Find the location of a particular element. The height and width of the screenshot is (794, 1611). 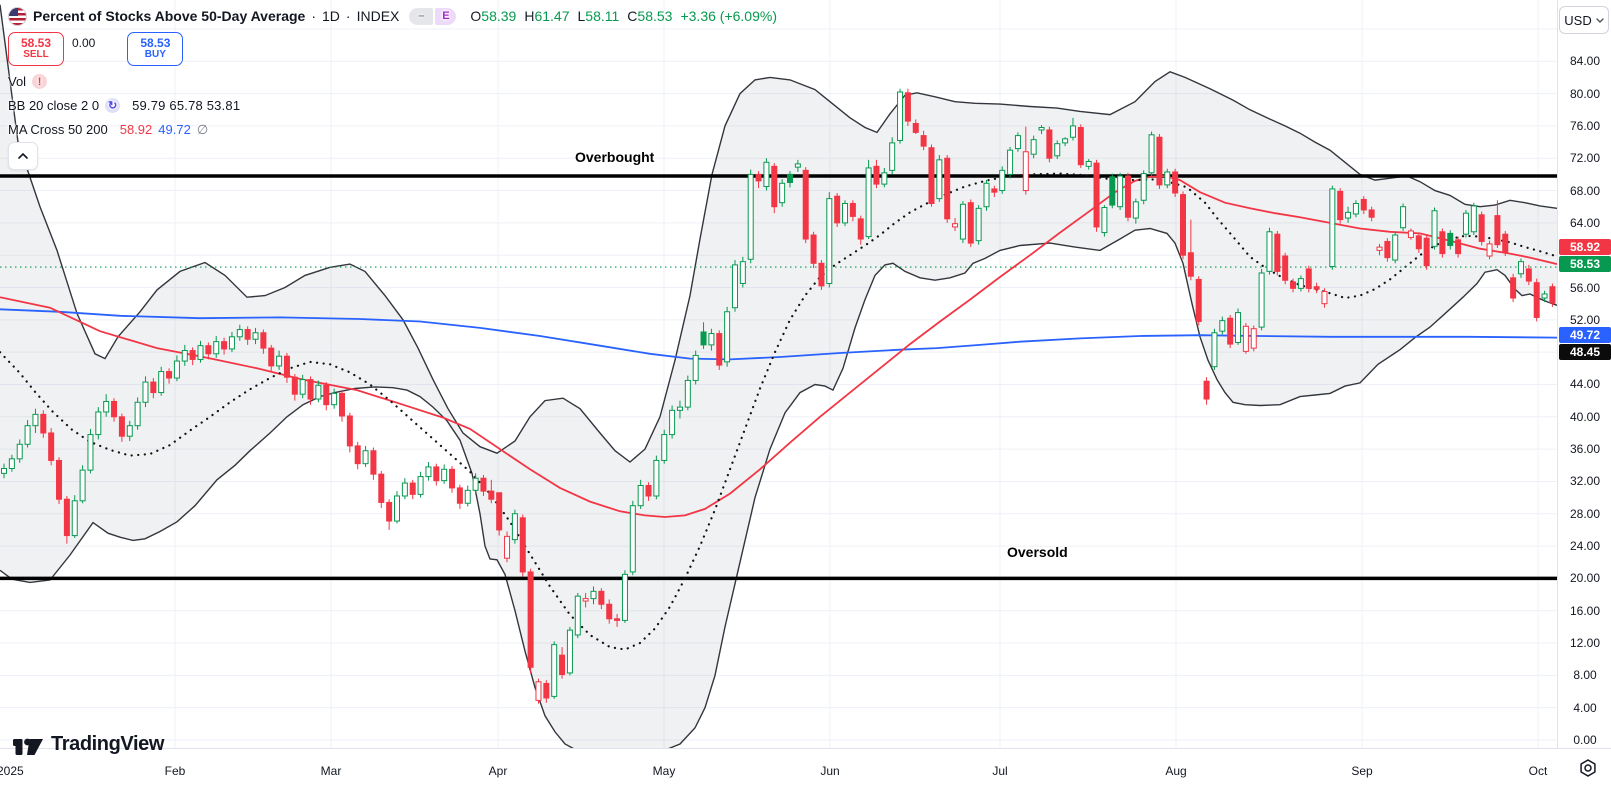

indicator-row-volume: Vol ! is located at coordinates (392, 81).